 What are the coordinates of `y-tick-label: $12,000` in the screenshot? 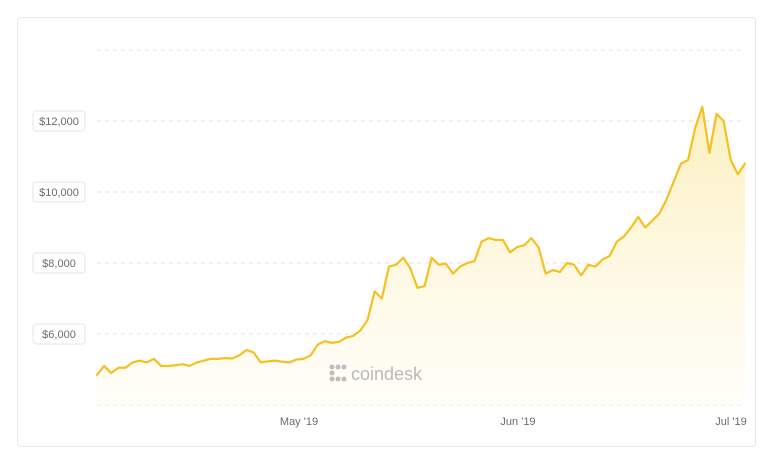 It's located at (59, 122).